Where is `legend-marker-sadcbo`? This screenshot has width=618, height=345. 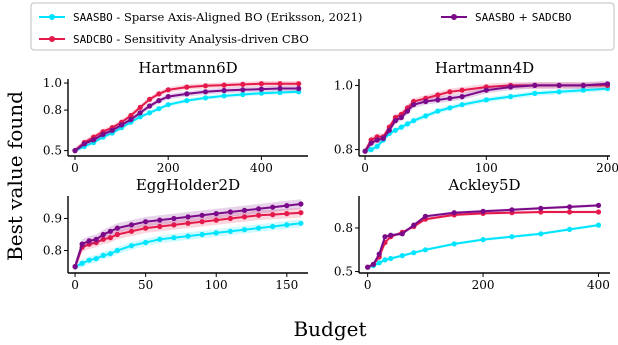 legend-marker-sadcbo is located at coordinates (52, 39).